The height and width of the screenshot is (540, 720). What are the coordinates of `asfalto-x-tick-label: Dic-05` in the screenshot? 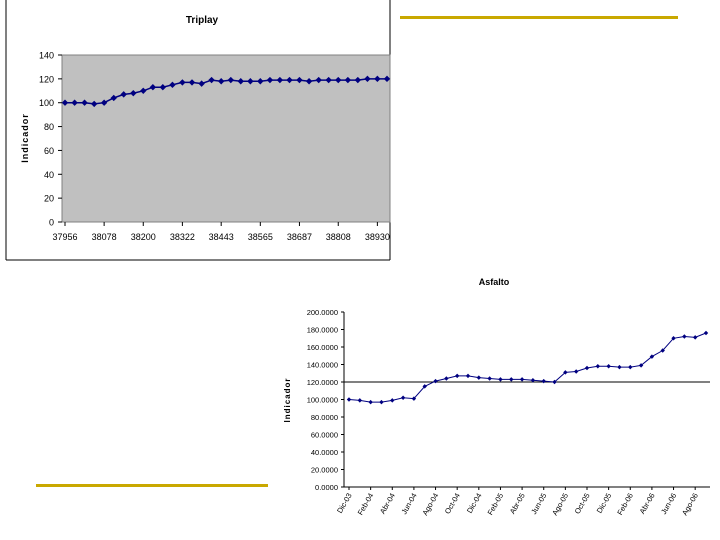 It's located at (604, 503).